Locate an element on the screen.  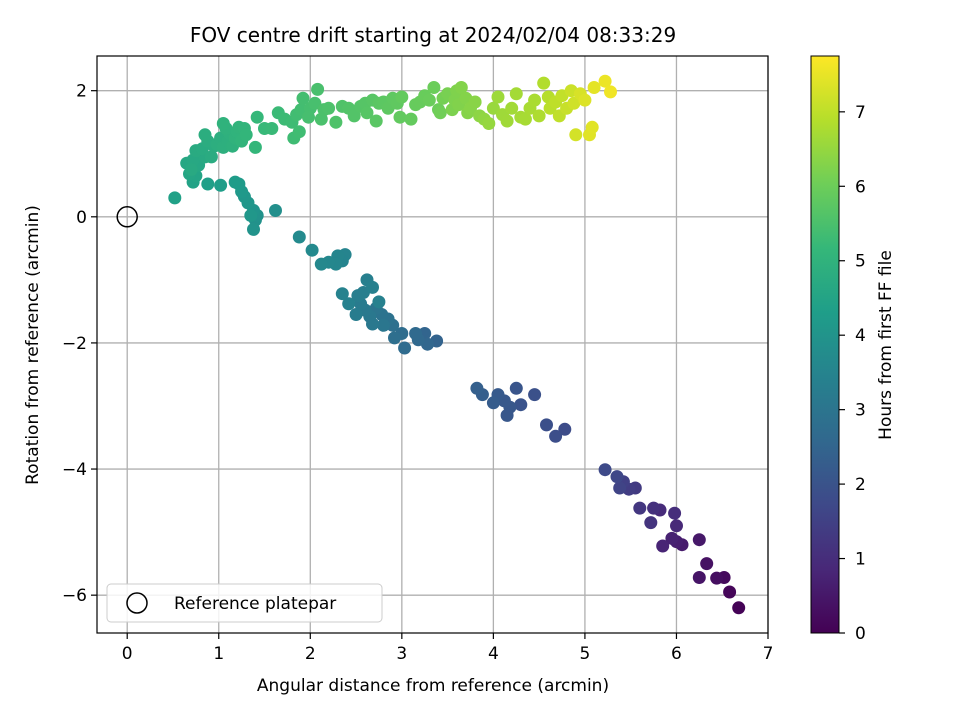
y-tick-label: 0 is located at coordinates (81, 218).